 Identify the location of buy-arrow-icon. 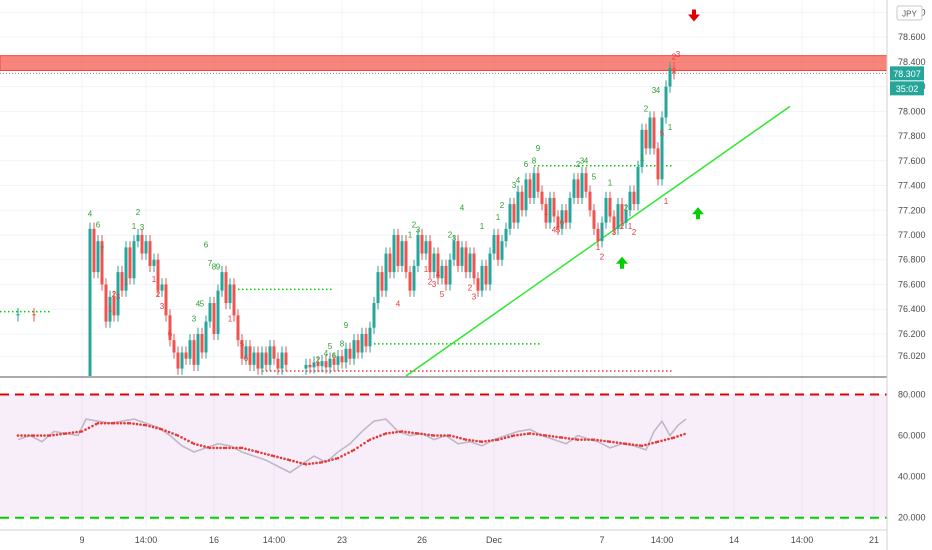
(698, 213).